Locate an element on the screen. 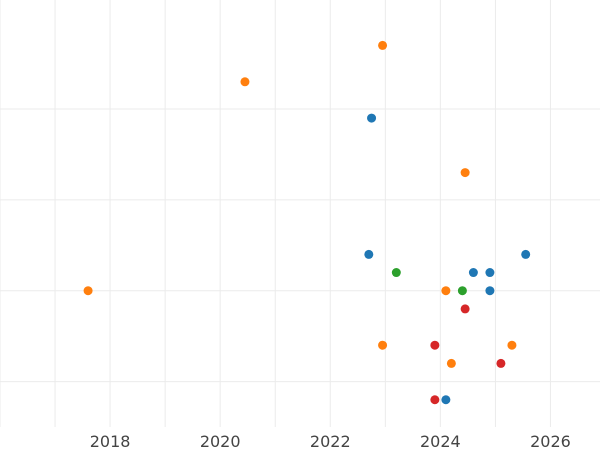 The width and height of the screenshot is (600, 450). x-tick-label: 2022 is located at coordinates (330, 441).